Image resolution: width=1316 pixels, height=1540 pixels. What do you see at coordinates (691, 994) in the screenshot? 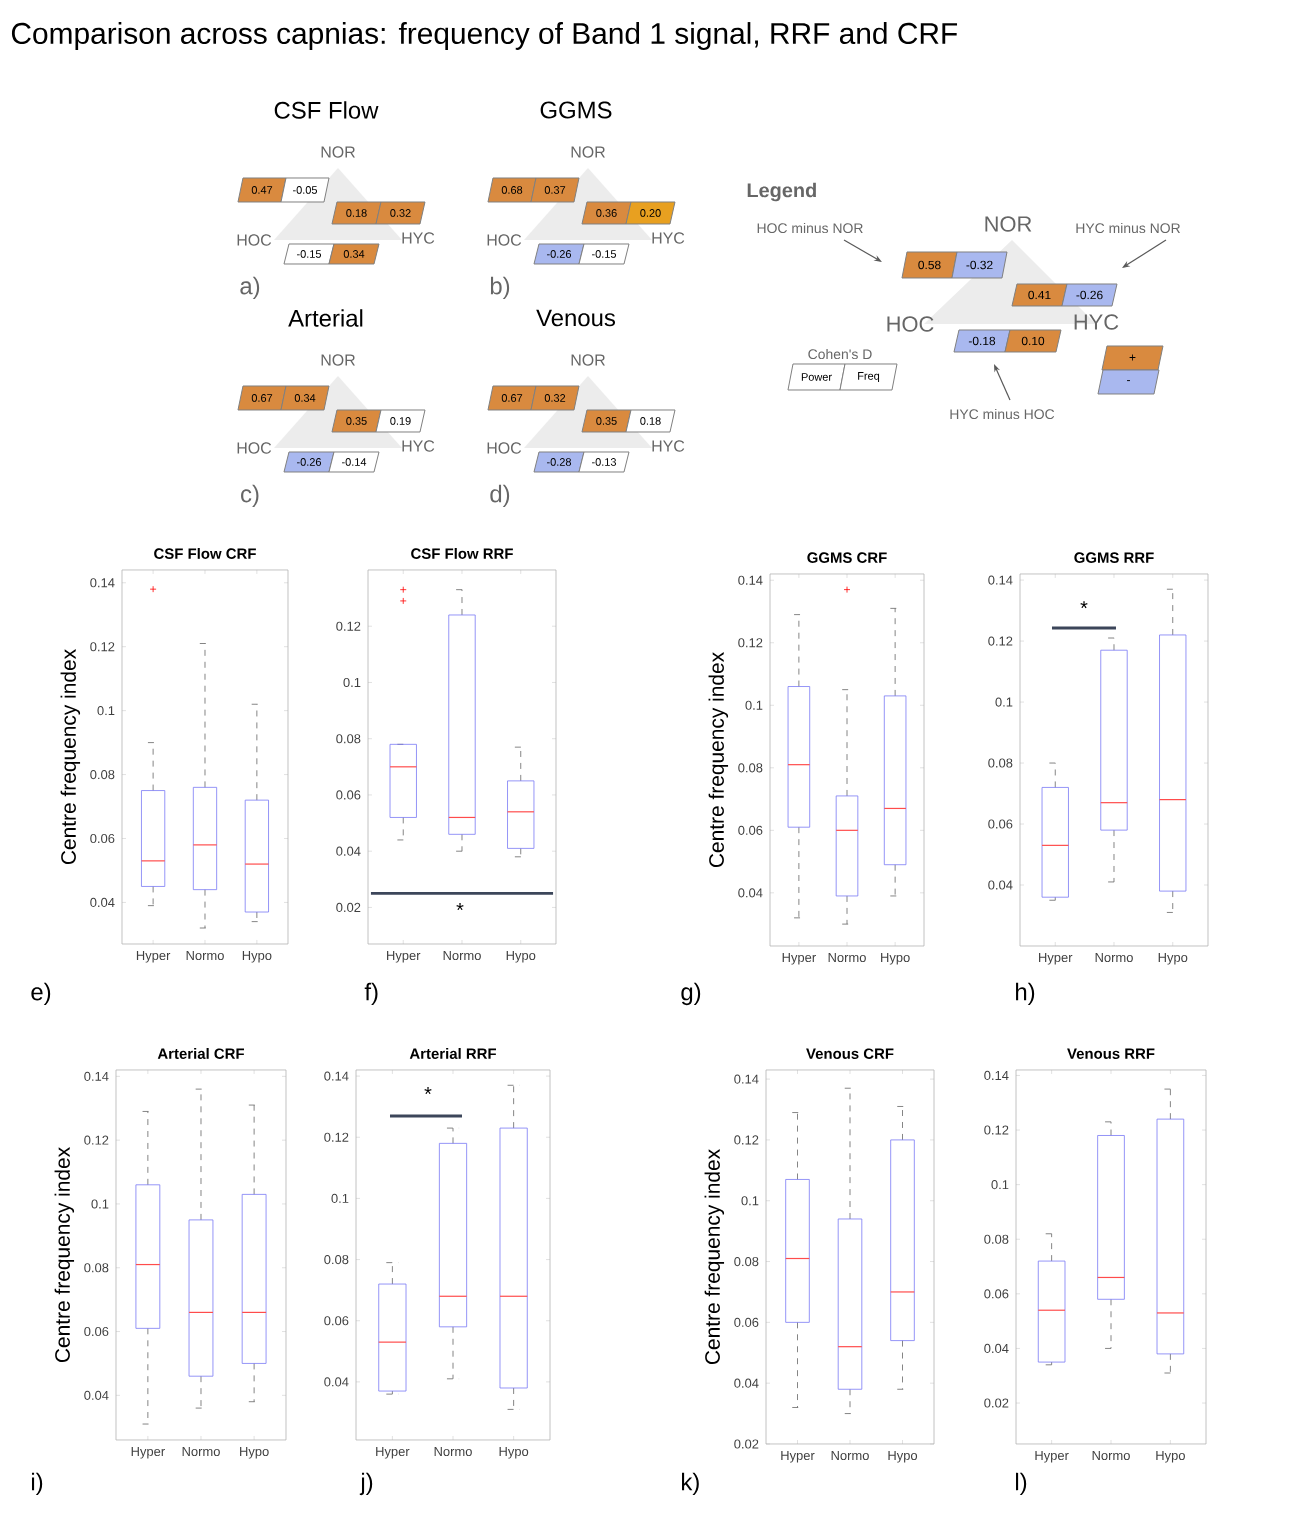
I see `text: g)` at bounding box center [691, 994].